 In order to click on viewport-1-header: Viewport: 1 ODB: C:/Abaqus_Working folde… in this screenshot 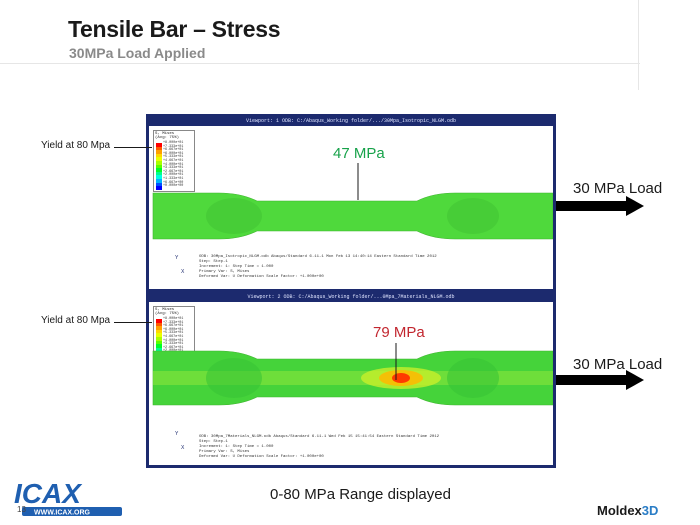, I will do `click(351, 121)`.